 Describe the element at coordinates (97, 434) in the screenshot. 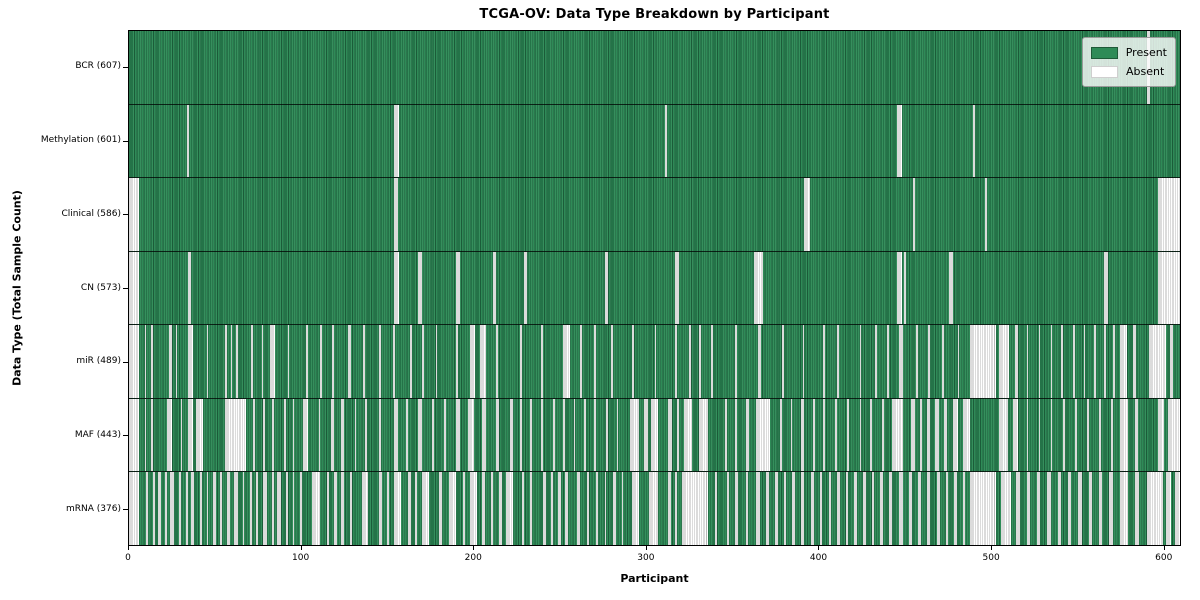

I see `y-tick-label-maf: MAF (443)` at that location.